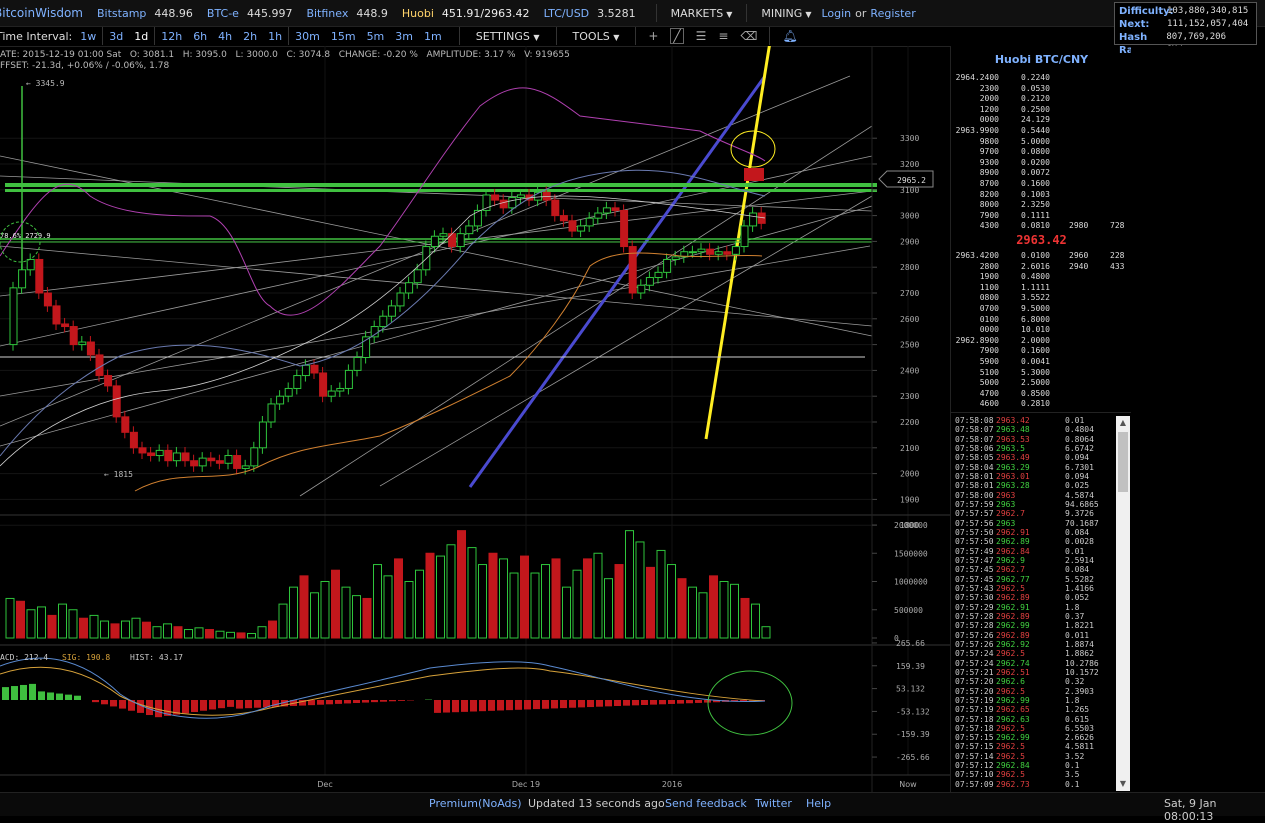  What do you see at coordinates (706, 803) in the screenshot?
I see `feedback-link: Send feedback` at bounding box center [706, 803].